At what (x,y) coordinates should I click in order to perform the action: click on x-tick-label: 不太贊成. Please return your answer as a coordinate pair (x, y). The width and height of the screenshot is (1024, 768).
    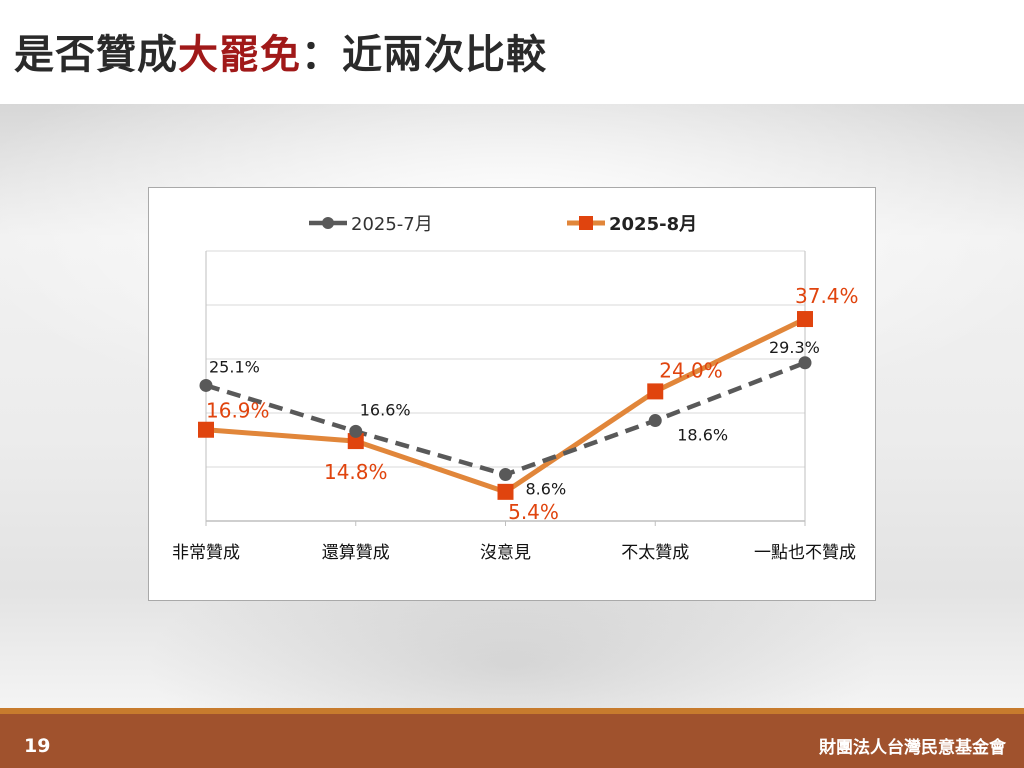
    Looking at the image, I should click on (655, 553).